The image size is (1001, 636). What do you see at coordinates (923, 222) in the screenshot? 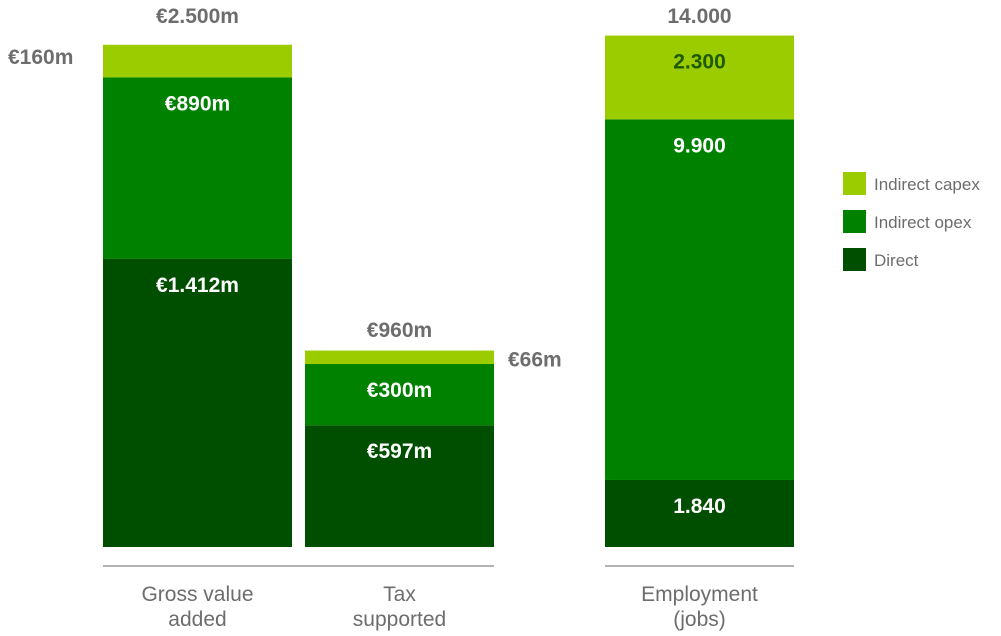
I see `legend-label-1: Indirect opex` at bounding box center [923, 222].